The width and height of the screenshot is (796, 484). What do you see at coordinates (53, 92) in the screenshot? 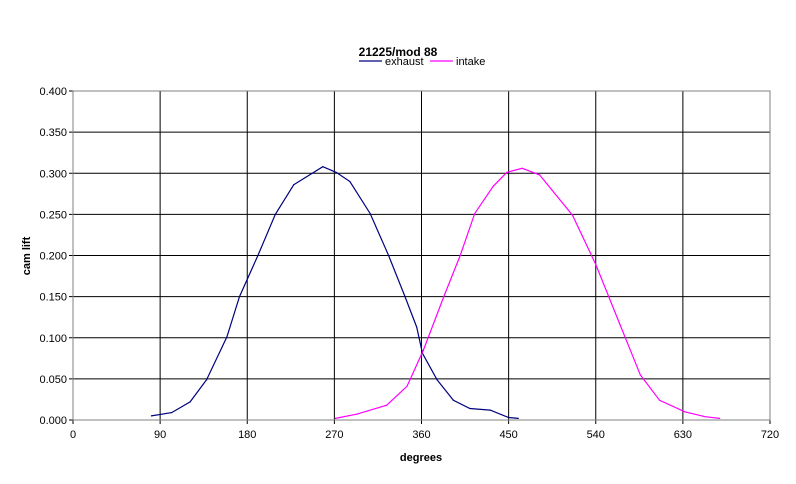
I see `y-tick-label: 0.400` at bounding box center [53, 92].